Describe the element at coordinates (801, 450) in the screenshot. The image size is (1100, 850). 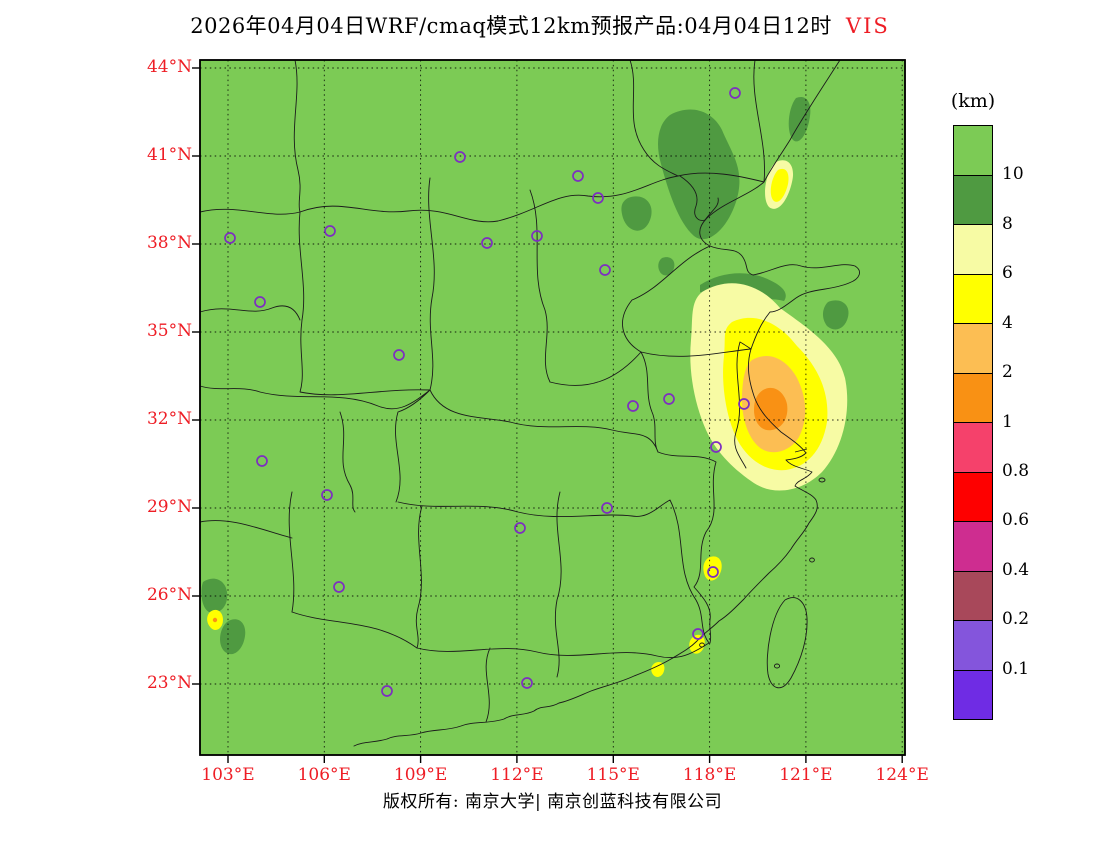
I see `chongming-island` at that location.